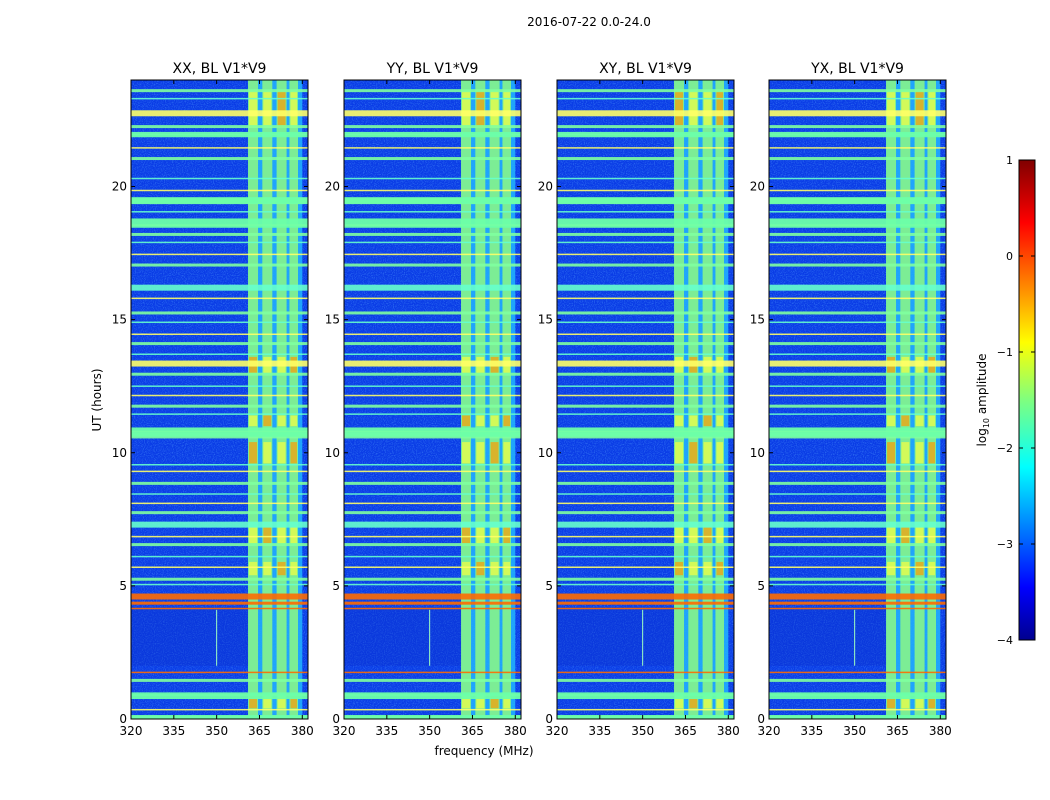 The width and height of the screenshot is (1050, 800). What do you see at coordinates (332, 453) in the screenshot?
I see `y-tick-label: 10` at bounding box center [332, 453].